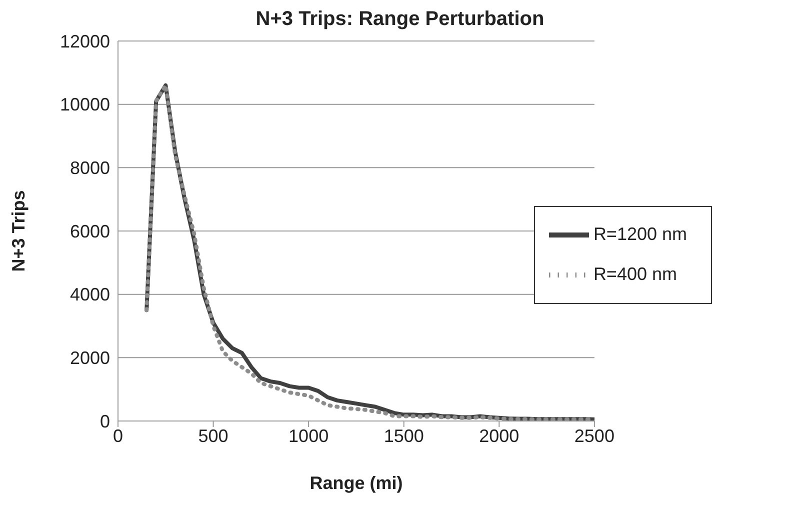 This screenshot has height=506, width=800. What do you see at coordinates (594, 436) in the screenshot?
I see `x-tick-label: 2500` at bounding box center [594, 436].